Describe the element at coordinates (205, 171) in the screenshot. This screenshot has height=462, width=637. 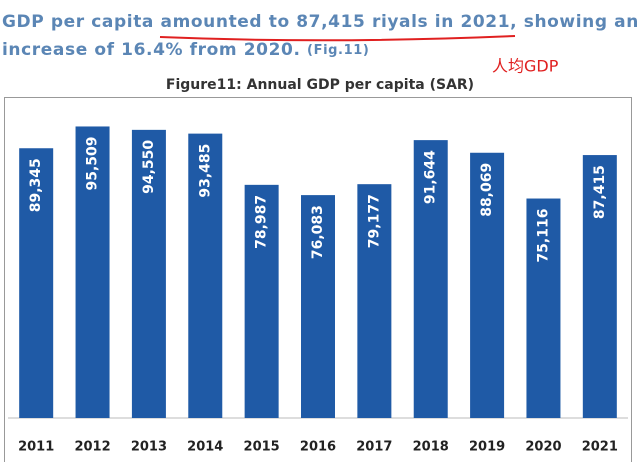
I see `value-label: 93,485` at that location.